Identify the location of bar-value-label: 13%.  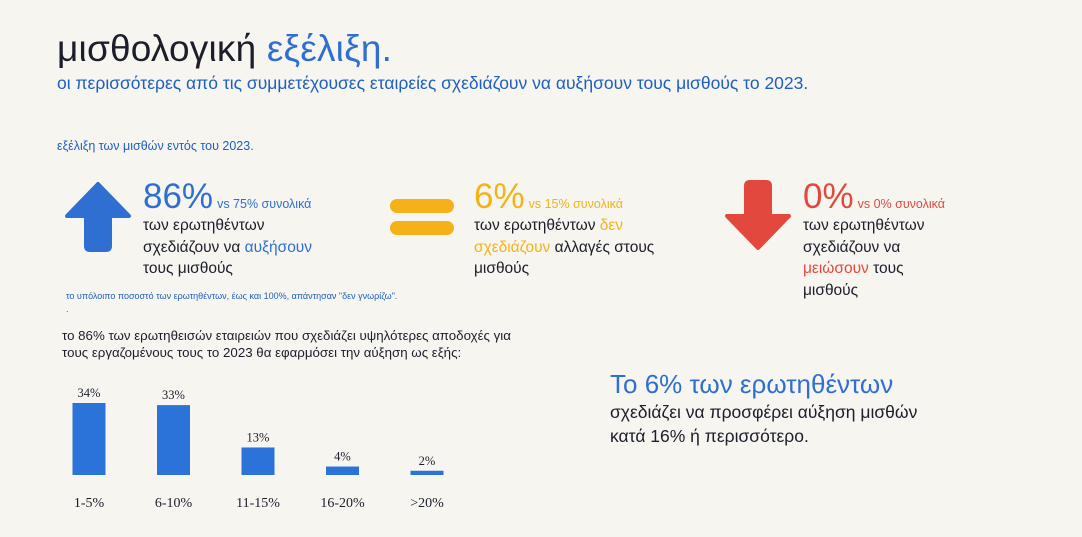
(258, 437).